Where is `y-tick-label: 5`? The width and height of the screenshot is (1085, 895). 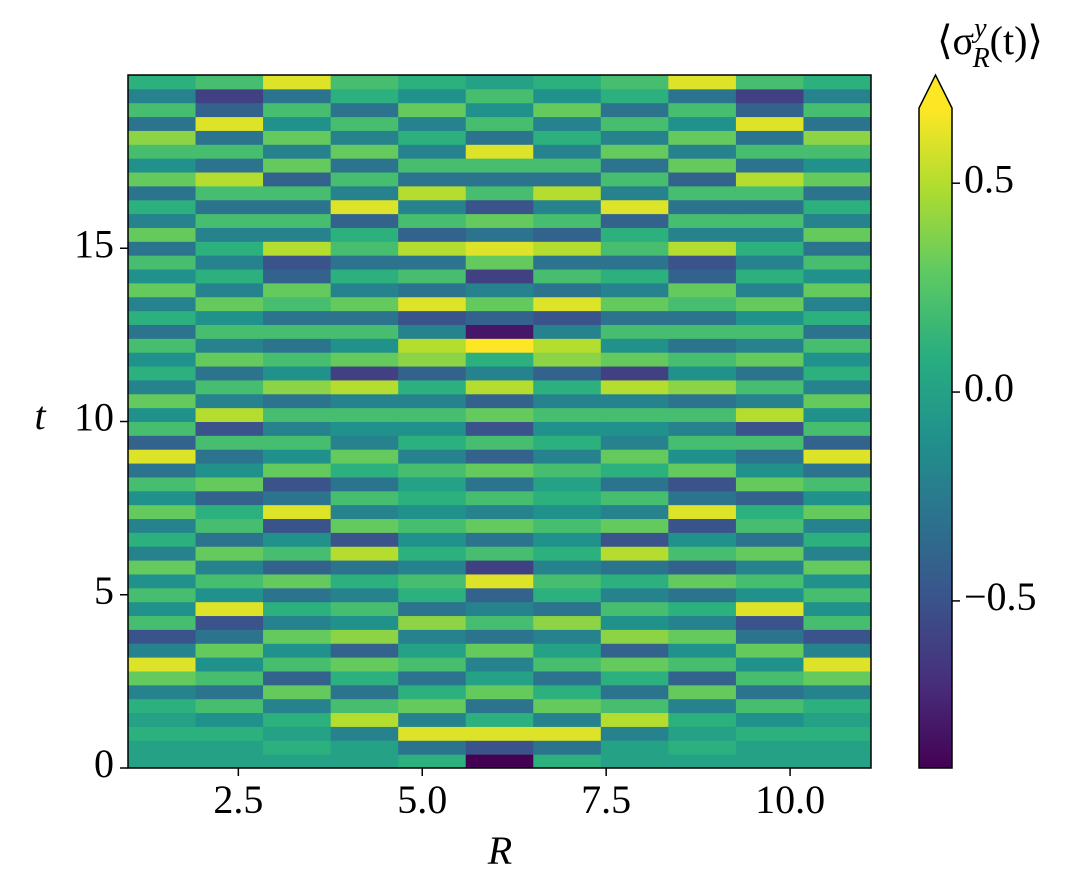 y-tick-label: 5 is located at coordinates (104, 590).